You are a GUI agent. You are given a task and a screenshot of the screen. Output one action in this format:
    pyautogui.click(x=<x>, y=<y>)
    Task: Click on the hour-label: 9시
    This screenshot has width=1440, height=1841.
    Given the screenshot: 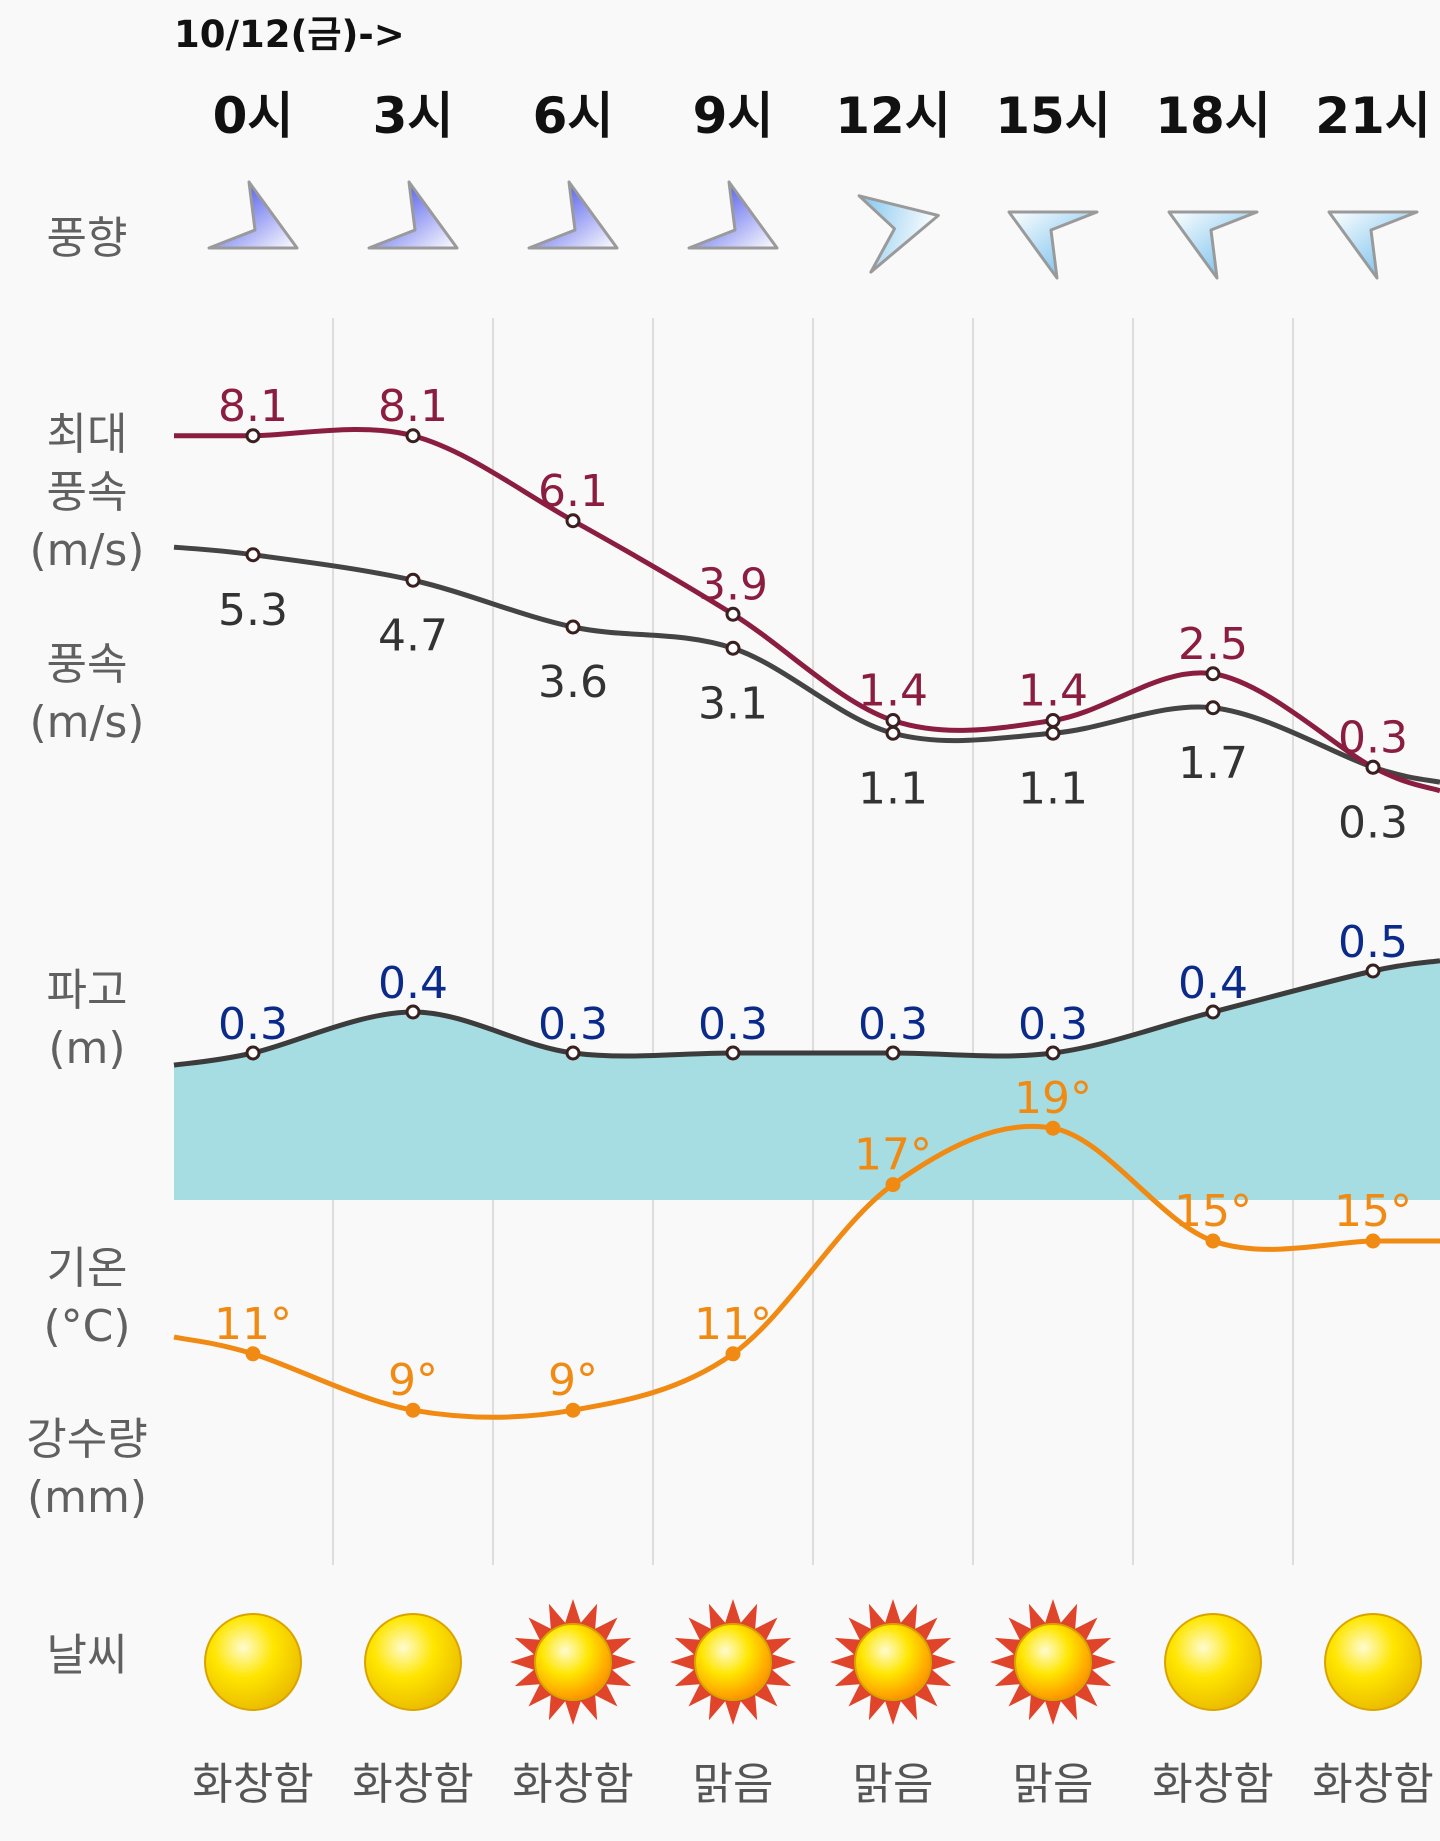 What is the action you would take?
    pyautogui.click(x=733, y=116)
    